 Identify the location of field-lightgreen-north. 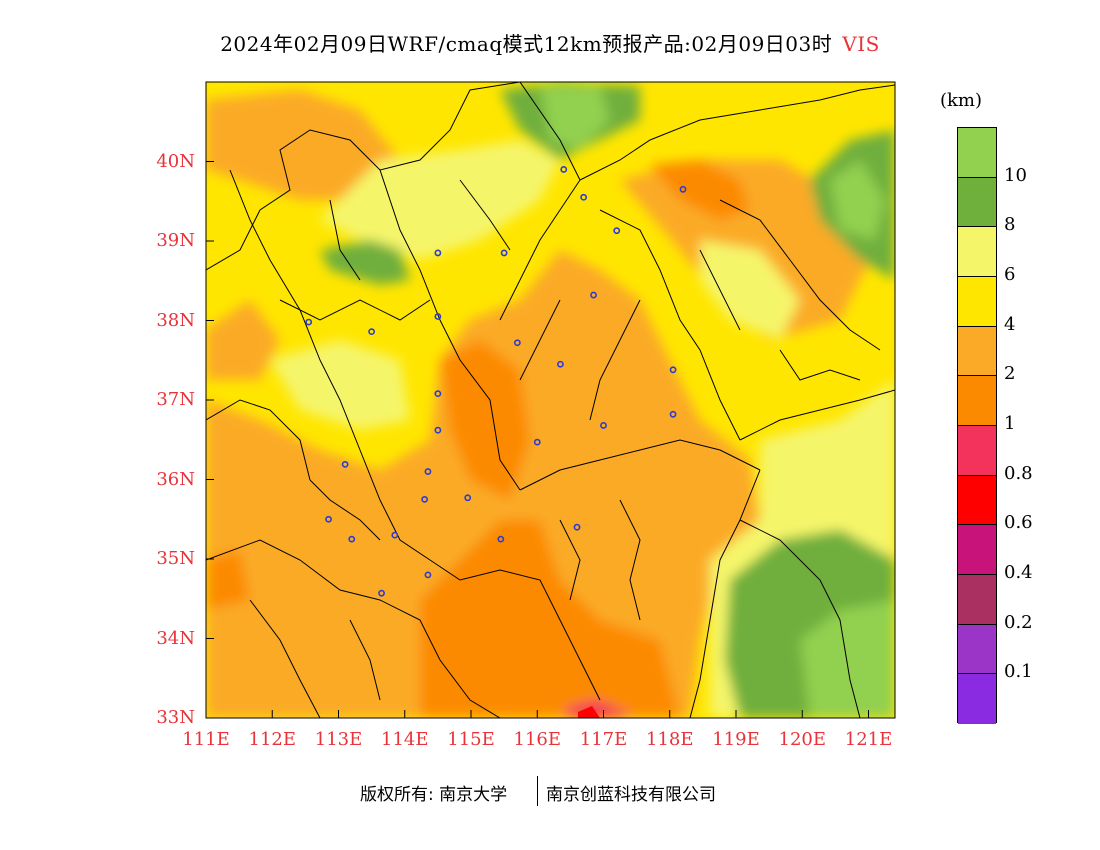
(575, 118).